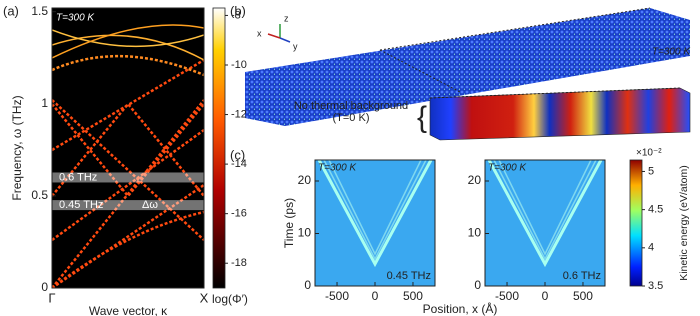 The height and width of the screenshot is (316, 700). Describe the element at coordinates (274, 36) in the screenshot. I see `x-axis` at that location.